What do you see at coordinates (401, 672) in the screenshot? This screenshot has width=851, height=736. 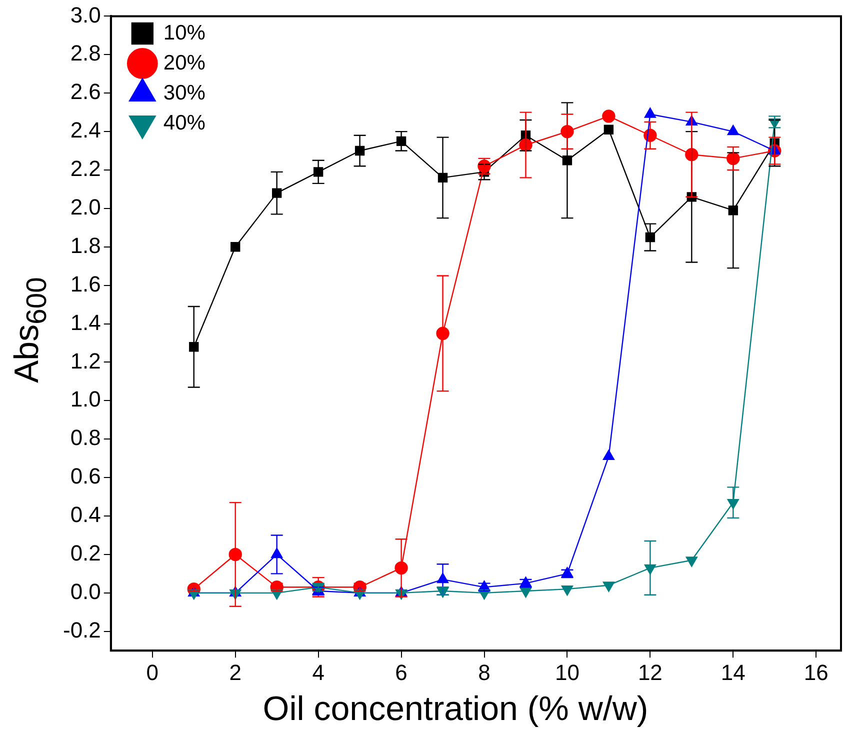 I see `x-tick-label: 6` at bounding box center [401, 672].